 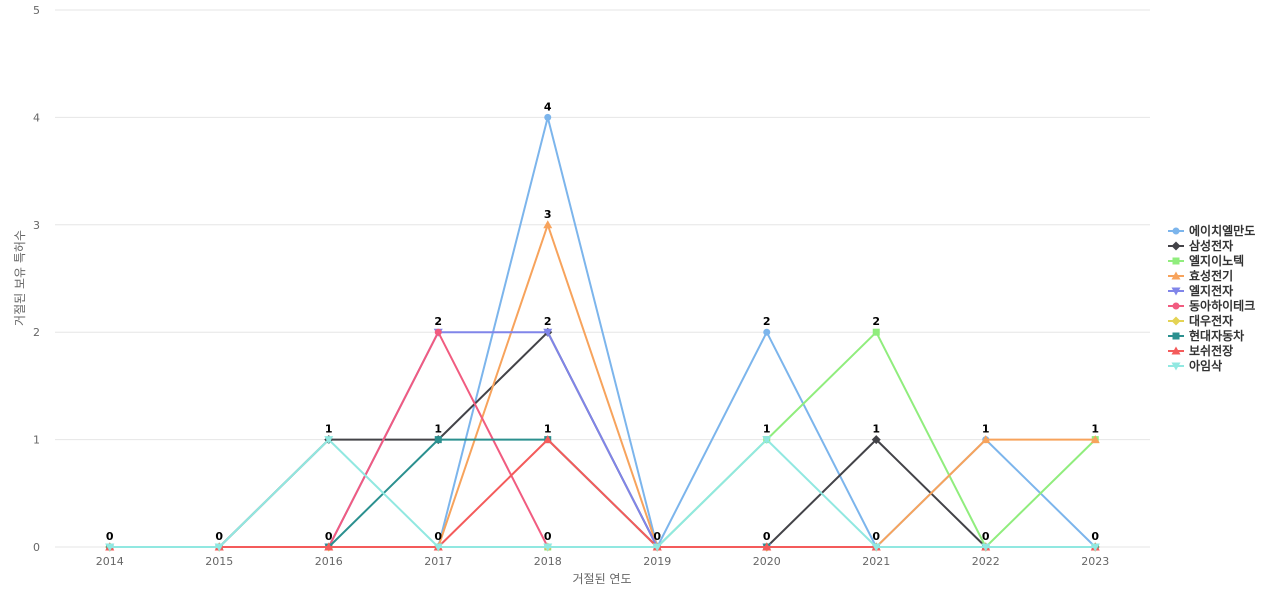 I want to click on y-tick-label: 0, so click(x=36, y=547).